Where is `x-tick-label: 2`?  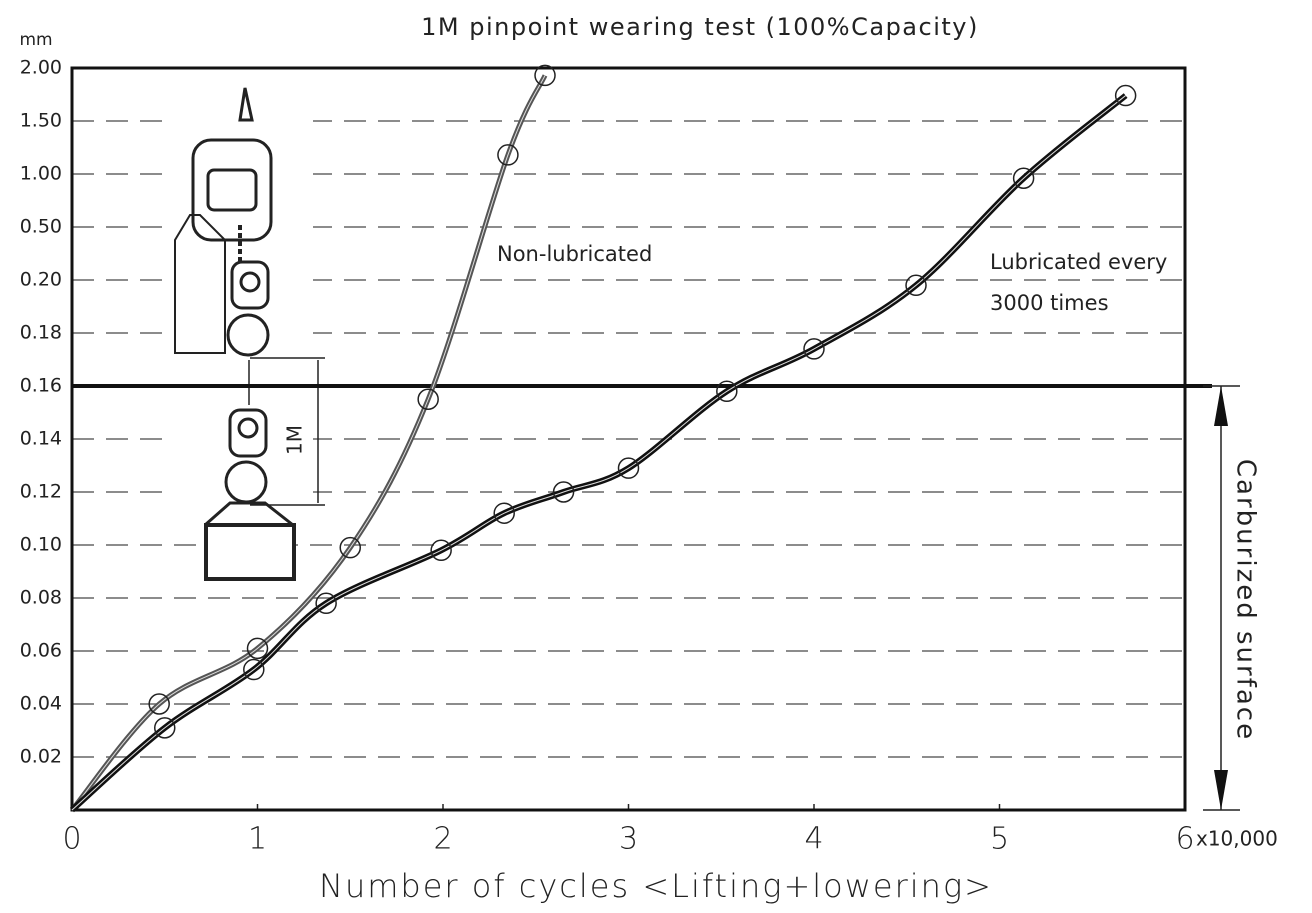 x-tick-label: 2 is located at coordinates (442, 839).